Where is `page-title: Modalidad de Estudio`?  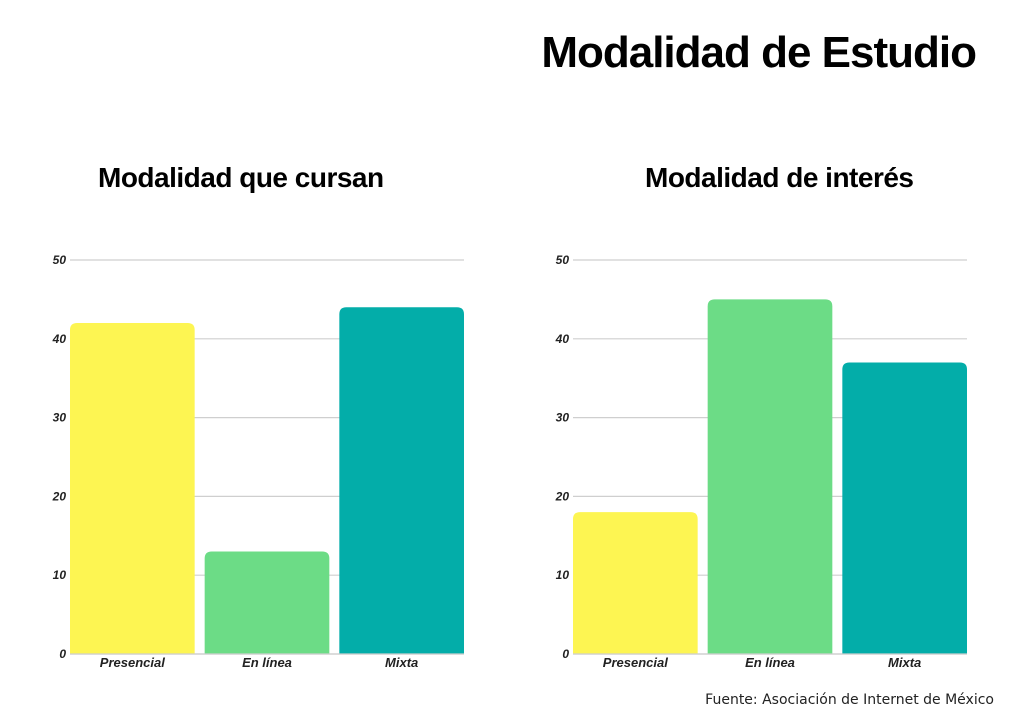 page-title: Modalidad de Estudio is located at coordinates (759, 52).